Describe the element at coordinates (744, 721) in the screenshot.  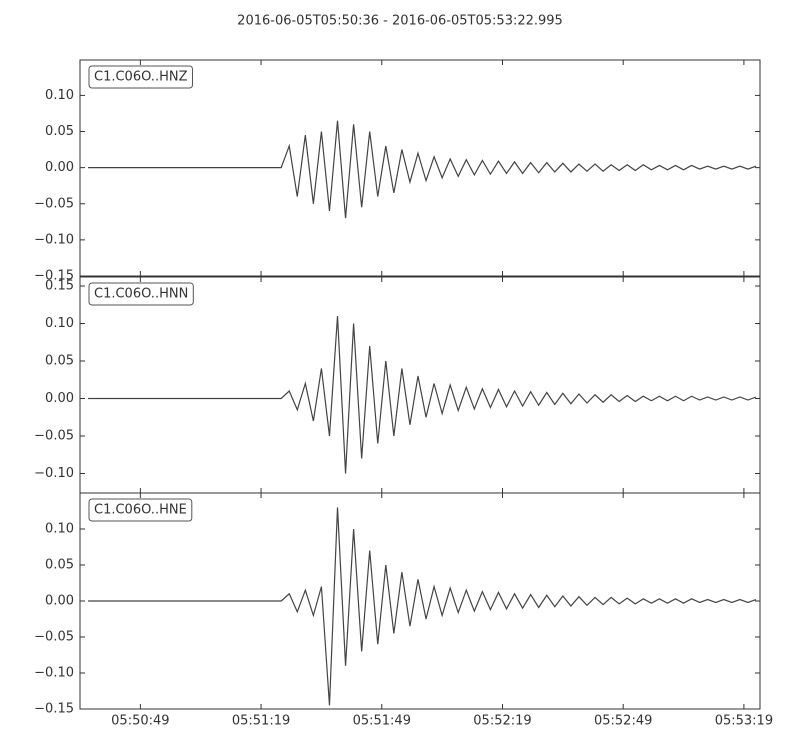
I see `x-tick-label: 05:53:19` at that location.